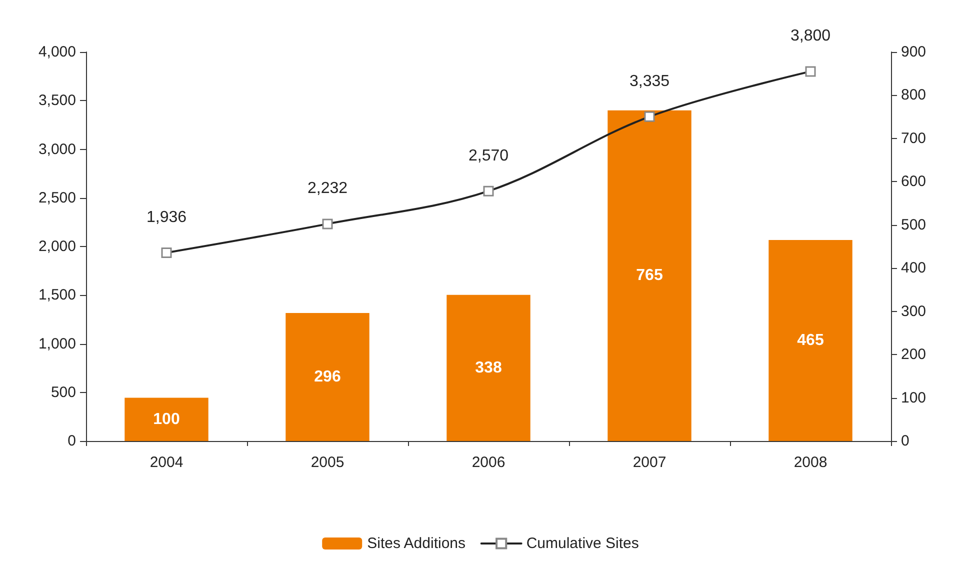 This screenshot has height=564, width=961. What do you see at coordinates (913, 268) in the screenshot?
I see `y2-tick-label: 400` at bounding box center [913, 268].